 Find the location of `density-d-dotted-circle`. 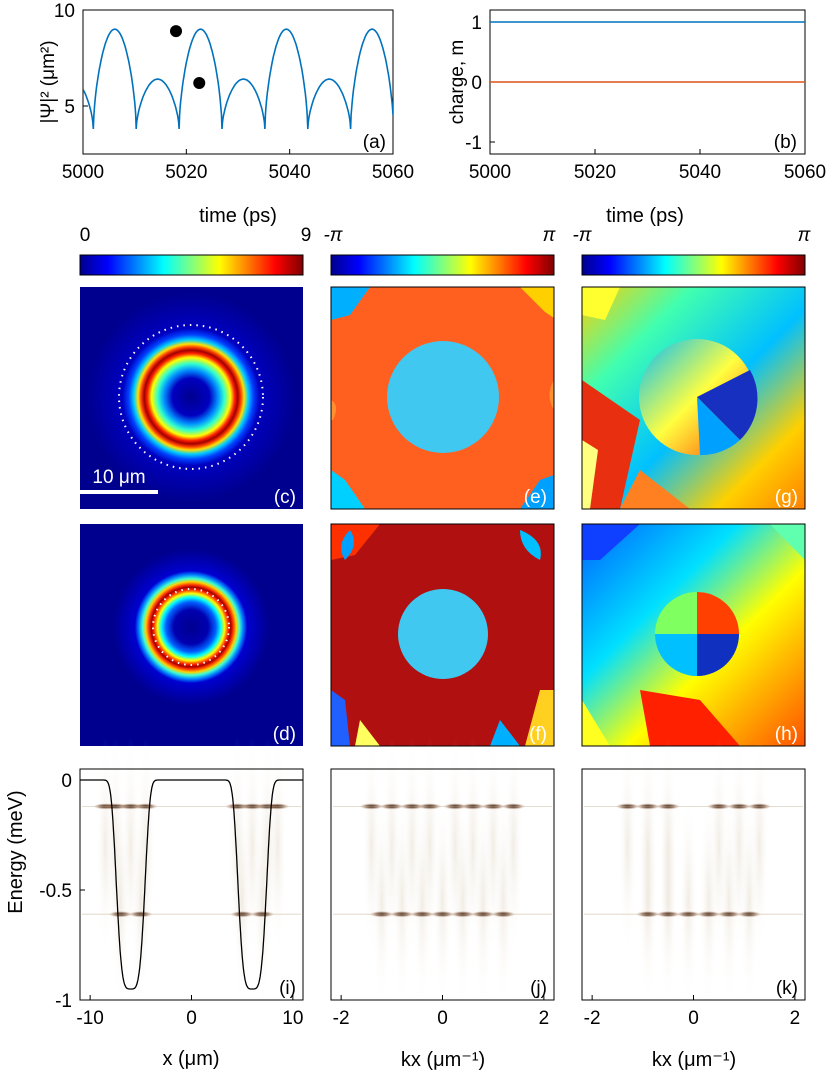

density-d-dotted-circle is located at coordinates (191, 627).